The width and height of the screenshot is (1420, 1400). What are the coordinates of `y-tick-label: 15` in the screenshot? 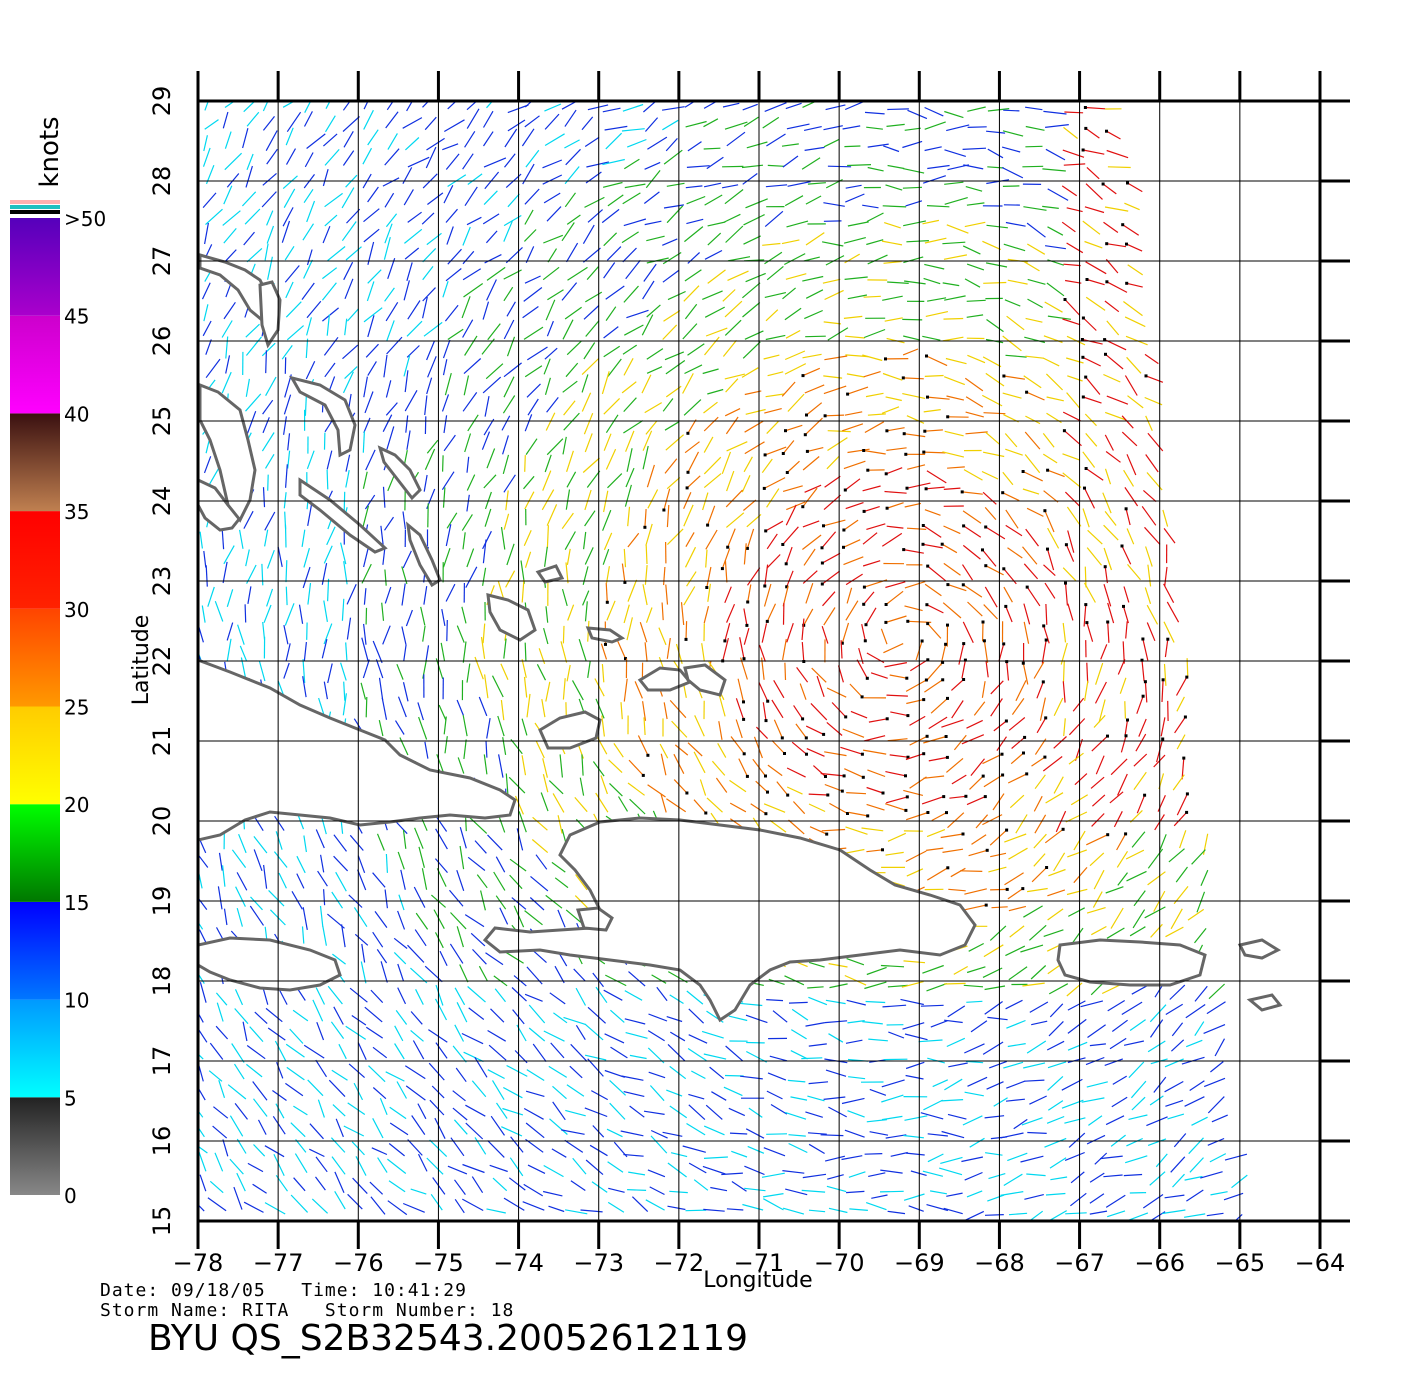 It's located at (162, 1221).